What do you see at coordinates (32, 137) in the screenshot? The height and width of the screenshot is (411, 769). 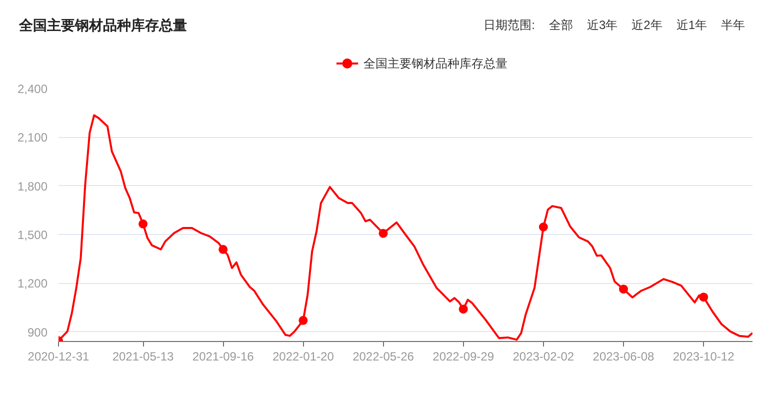 I see `y-tick-label: 2,100` at bounding box center [32, 137].